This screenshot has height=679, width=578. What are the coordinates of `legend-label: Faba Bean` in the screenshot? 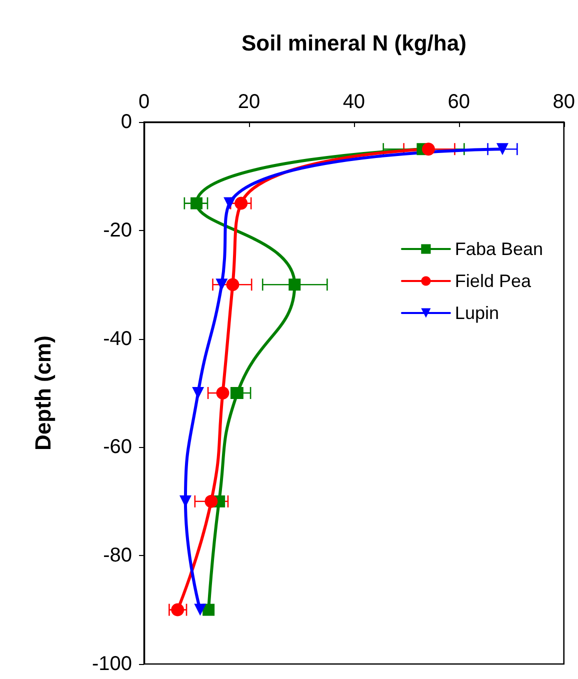 It's located at (499, 249).